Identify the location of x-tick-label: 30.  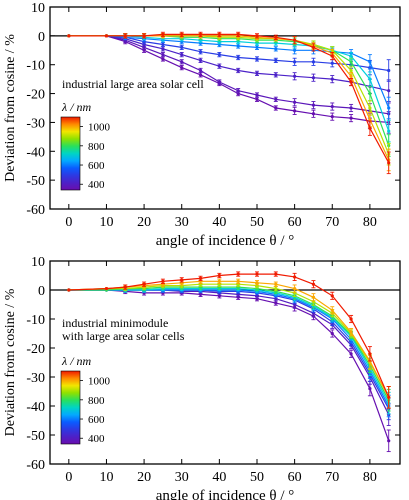
(182, 222).